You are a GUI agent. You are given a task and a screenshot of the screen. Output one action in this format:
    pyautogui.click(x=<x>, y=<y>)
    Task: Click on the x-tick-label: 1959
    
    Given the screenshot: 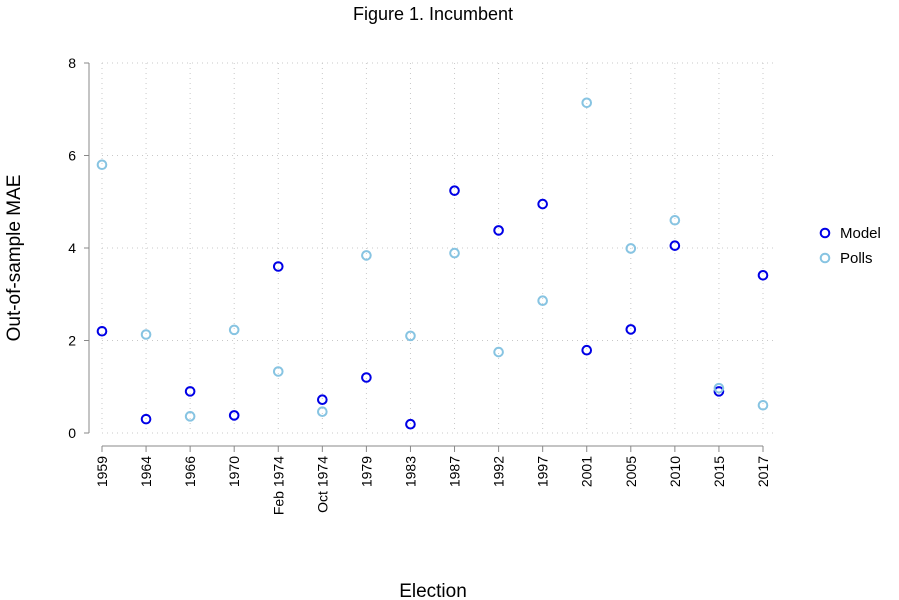 What is the action you would take?
    pyautogui.click(x=102, y=471)
    